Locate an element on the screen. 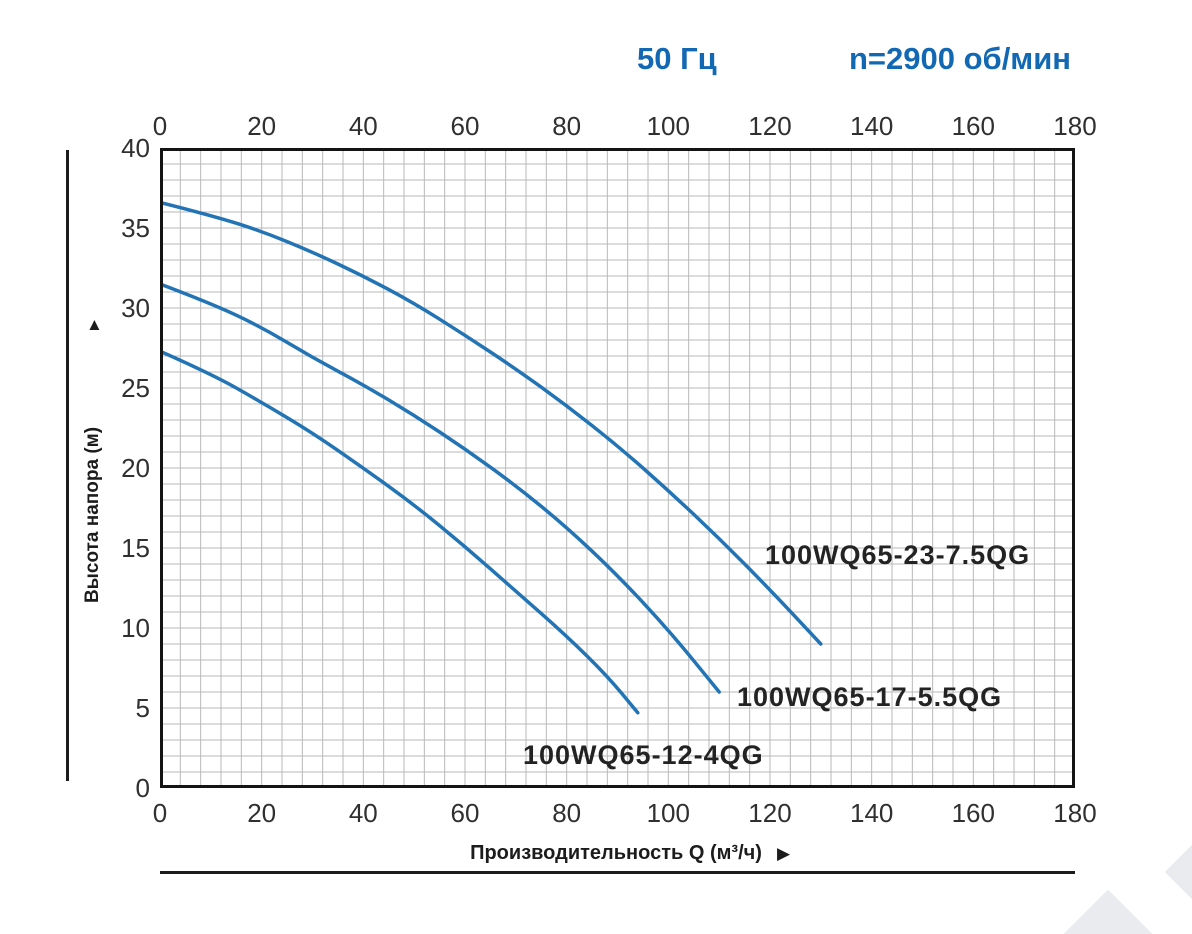 The width and height of the screenshot is (1192, 934). y-tick-label: 25 is located at coordinates (135, 388).